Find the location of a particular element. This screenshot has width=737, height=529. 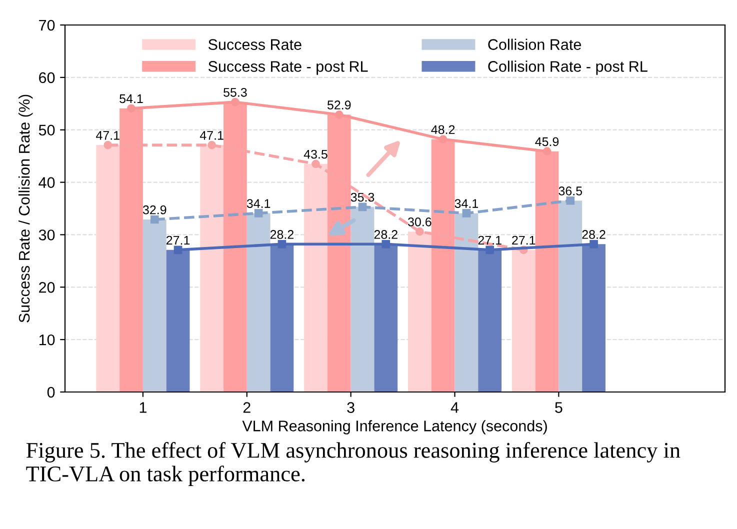

data-label: 52.9 is located at coordinates (339, 105).